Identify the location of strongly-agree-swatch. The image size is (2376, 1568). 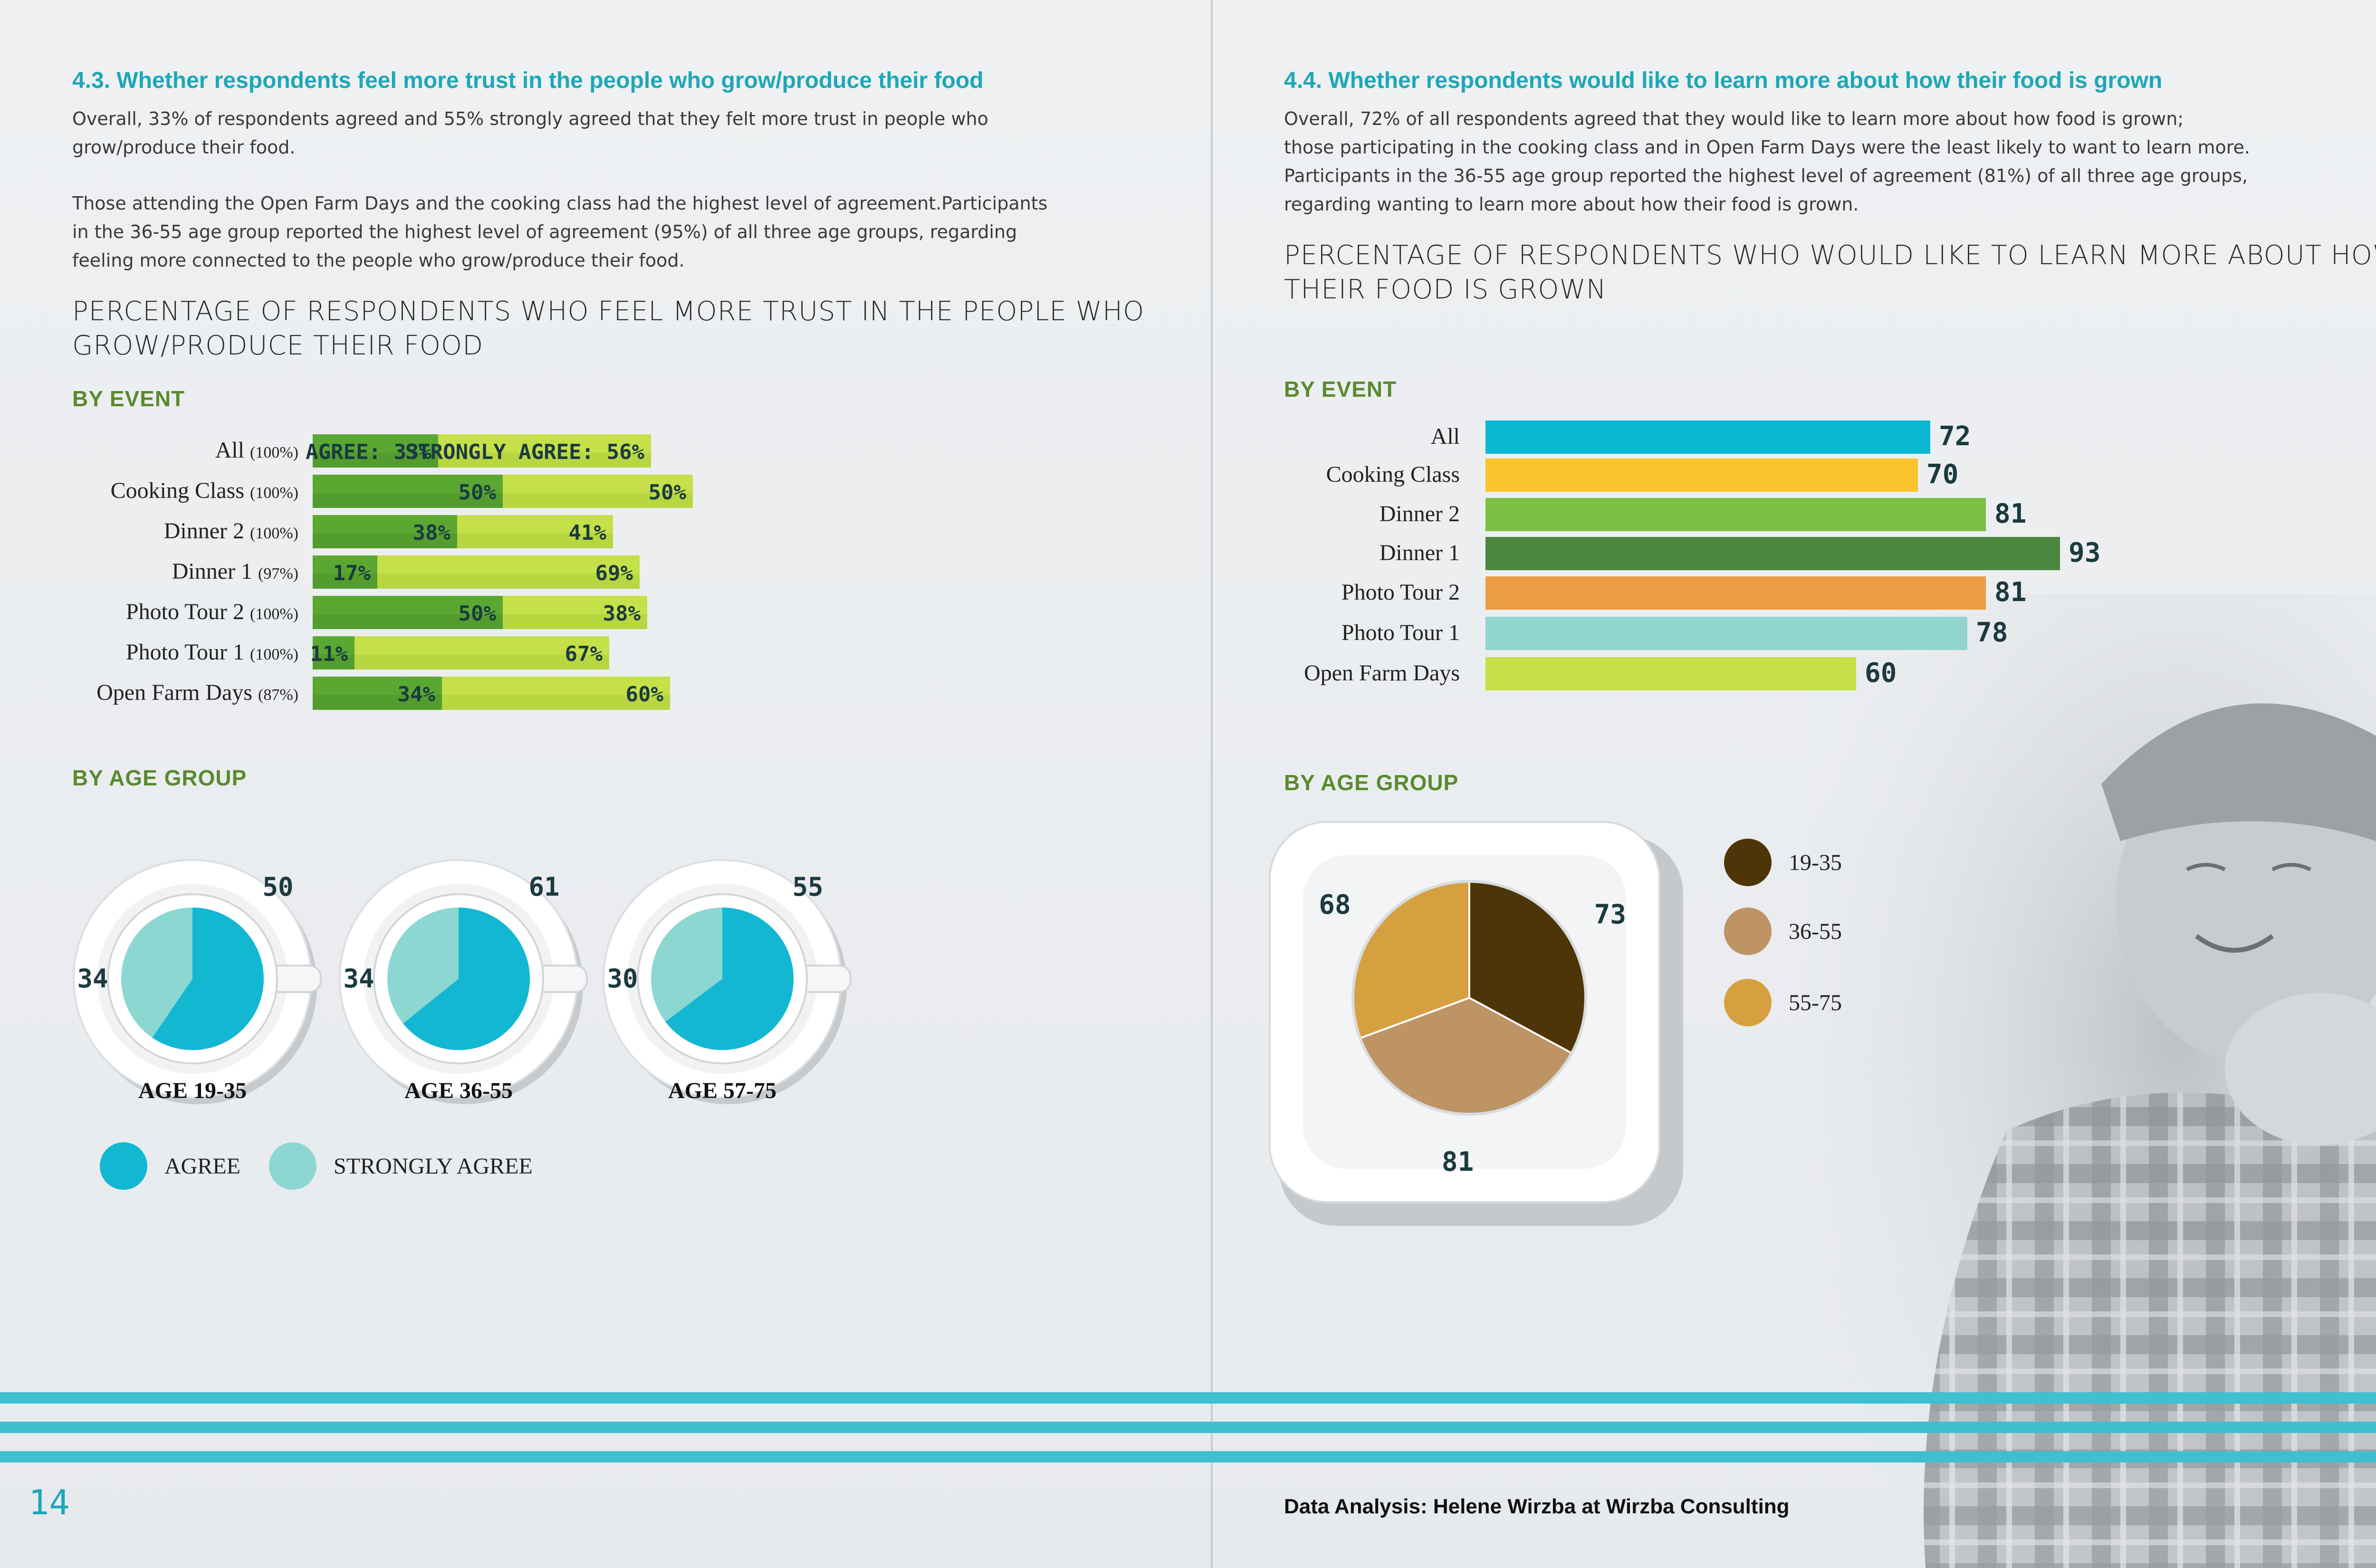
(292, 1166).